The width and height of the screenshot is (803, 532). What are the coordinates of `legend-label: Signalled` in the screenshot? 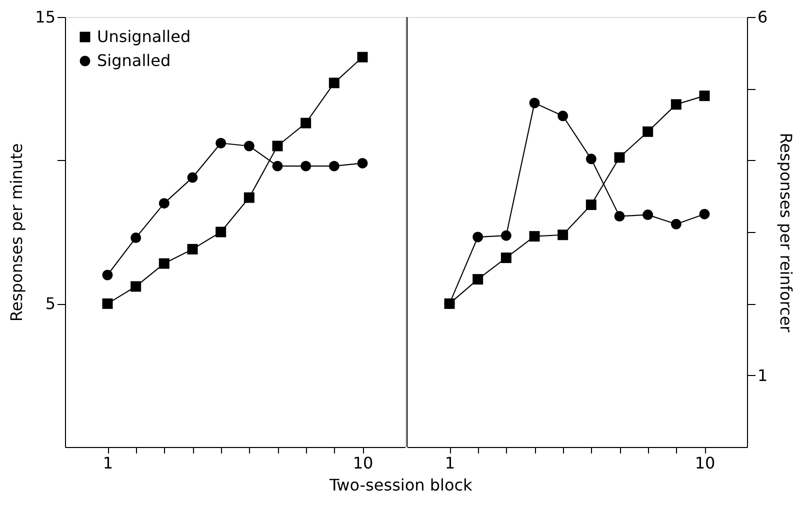 It's located at (134, 60).